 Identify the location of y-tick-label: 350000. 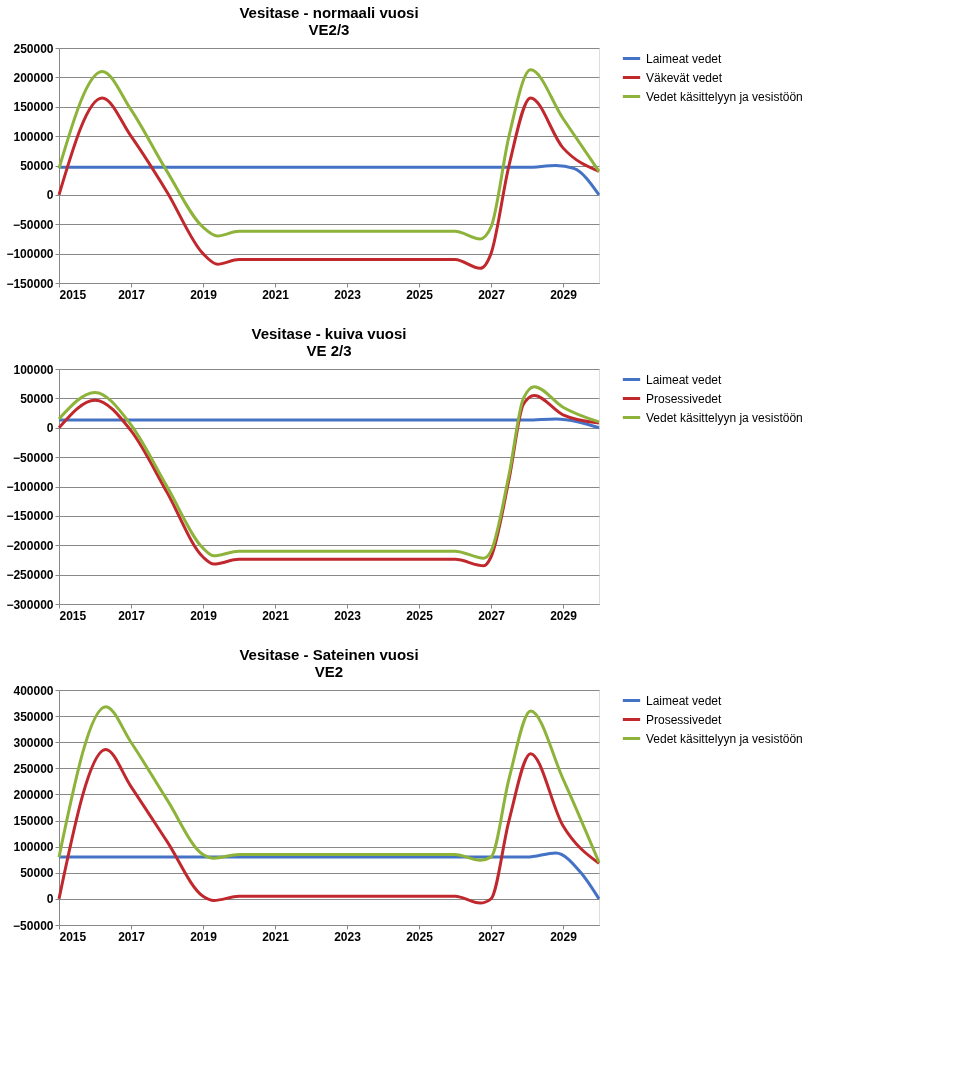
(33, 716).